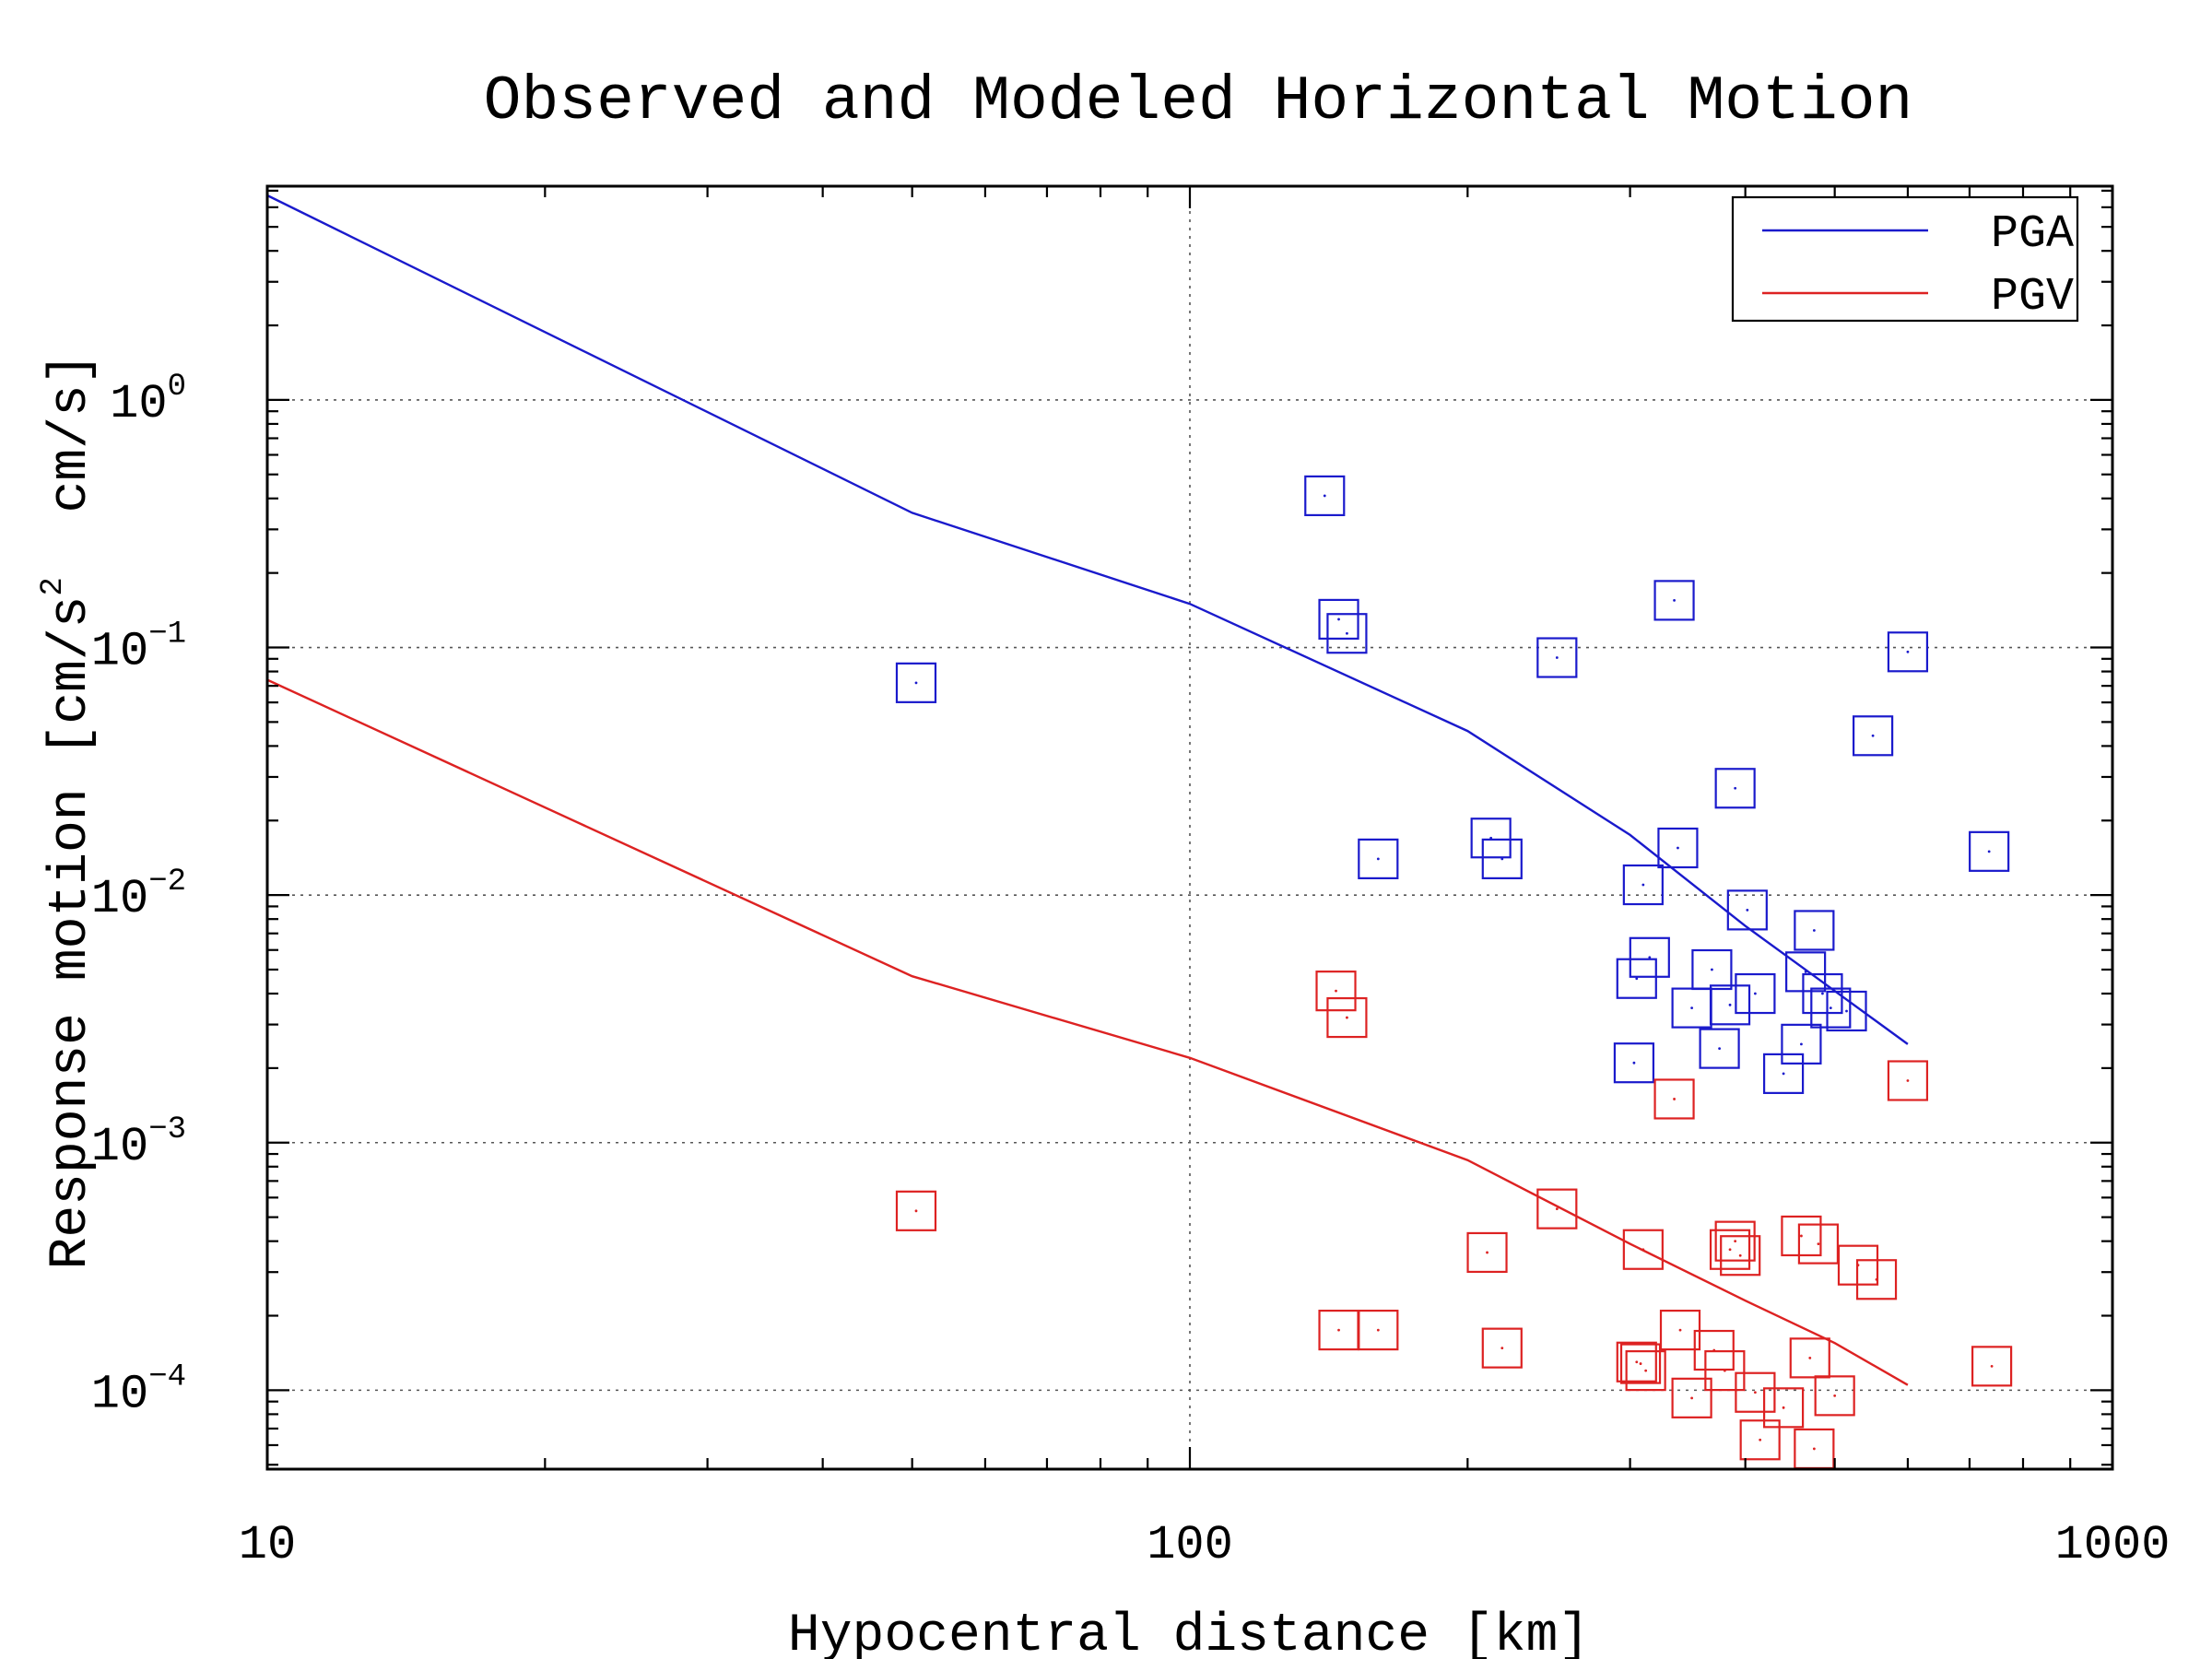  What do you see at coordinates (1189, 1632) in the screenshot?
I see `x-axis-label: Hypocentral distance [km]` at bounding box center [1189, 1632].